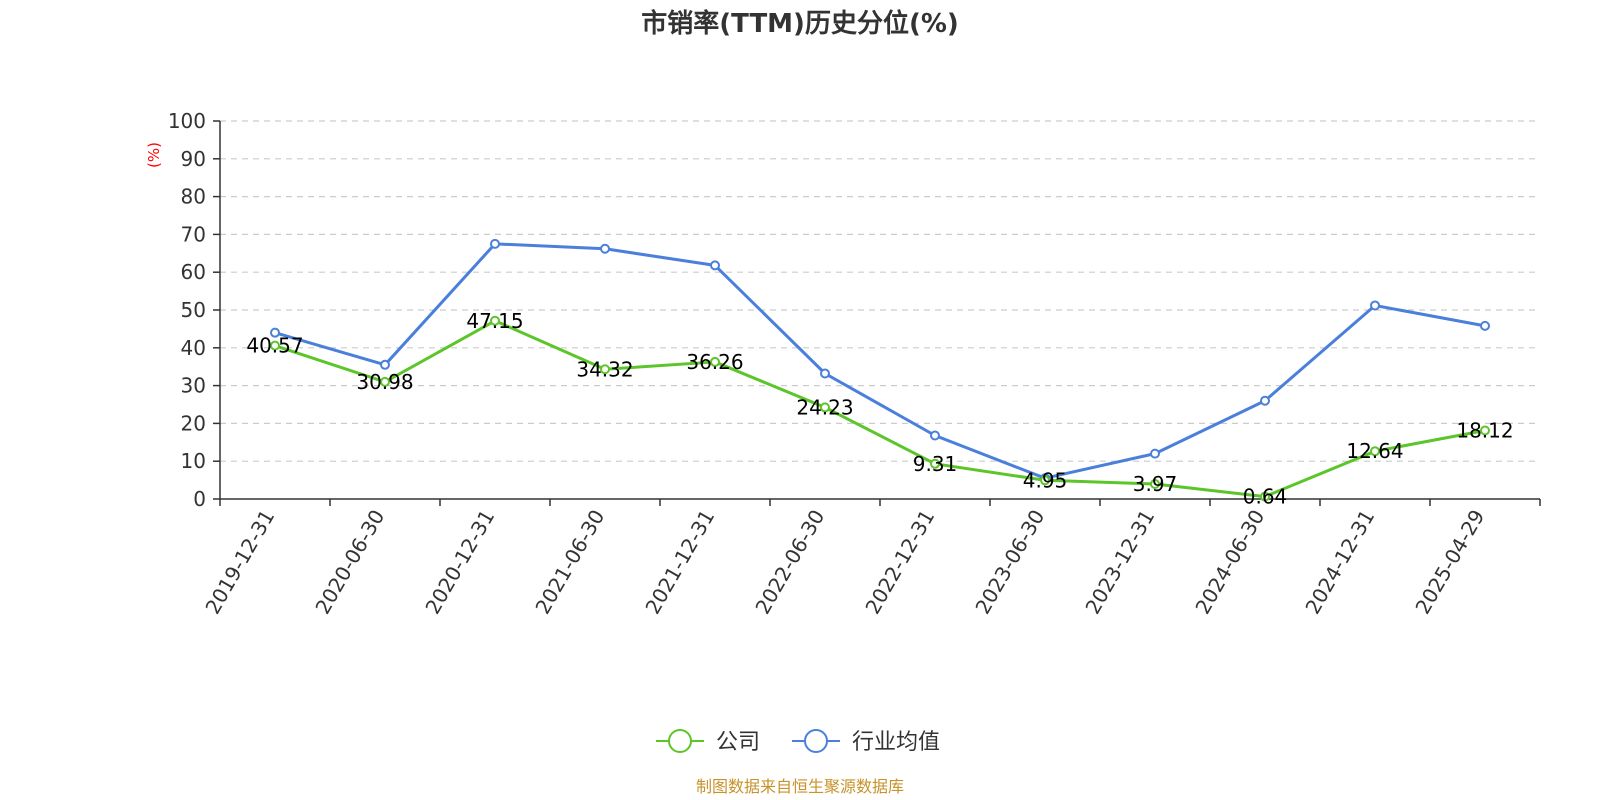 The image size is (1600, 800). I want to click on data-label: 36.26, so click(714, 362).